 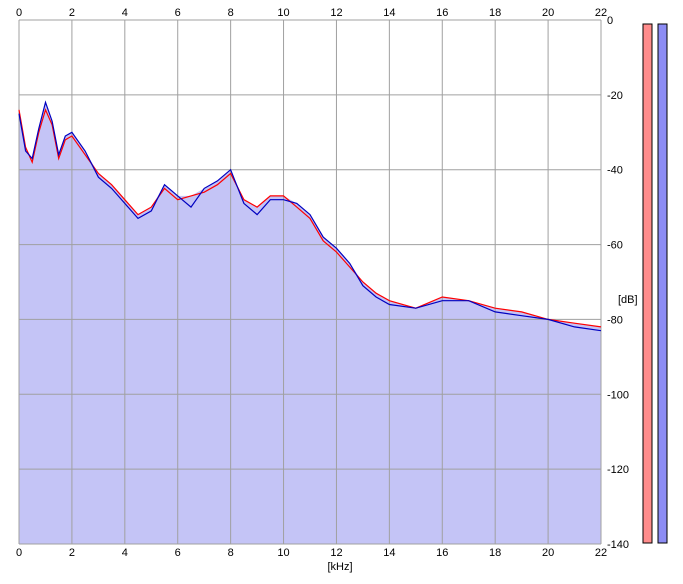 What do you see at coordinates (283, 13) in the screenshot?
I see `x-tick-top-5: 10` at bounding box center [283, 13].